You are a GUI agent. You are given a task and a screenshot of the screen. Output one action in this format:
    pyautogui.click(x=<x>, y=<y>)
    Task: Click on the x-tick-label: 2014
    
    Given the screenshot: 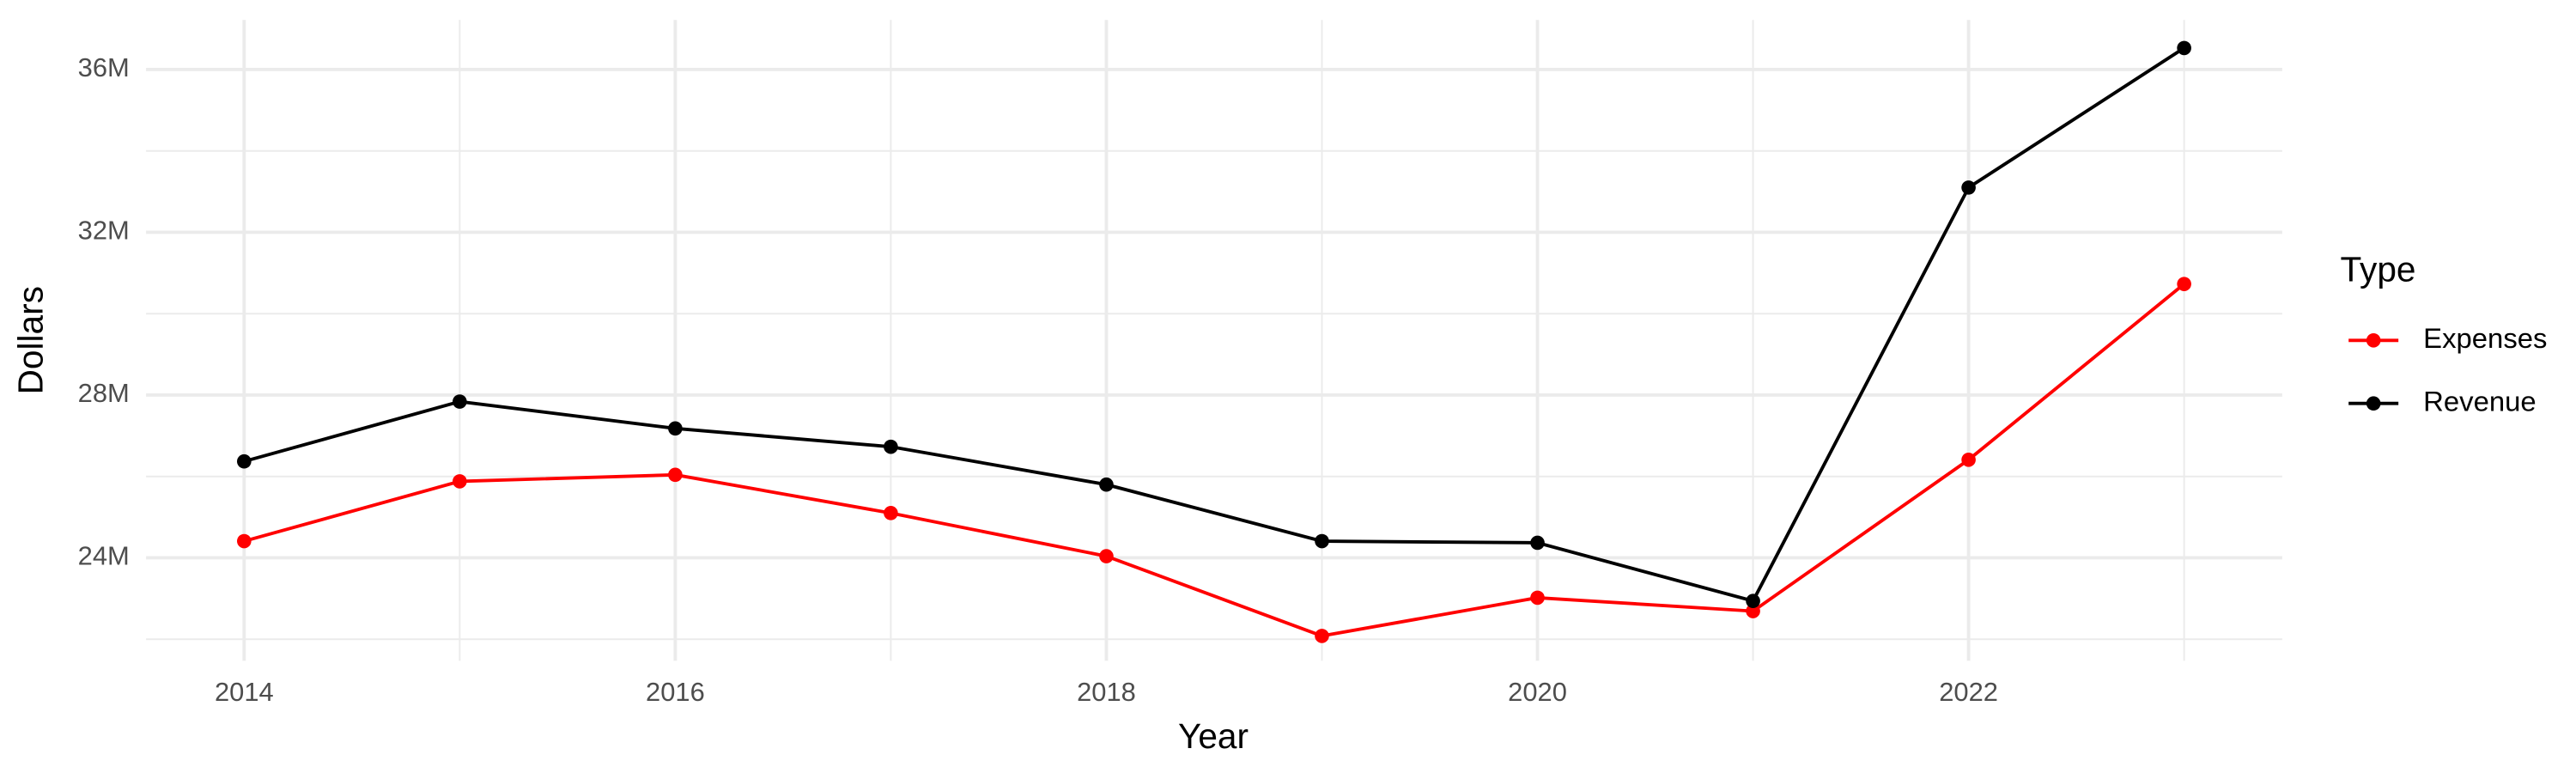 What is the action you would take?
    pyautogui.click(x=244, y=692)
    